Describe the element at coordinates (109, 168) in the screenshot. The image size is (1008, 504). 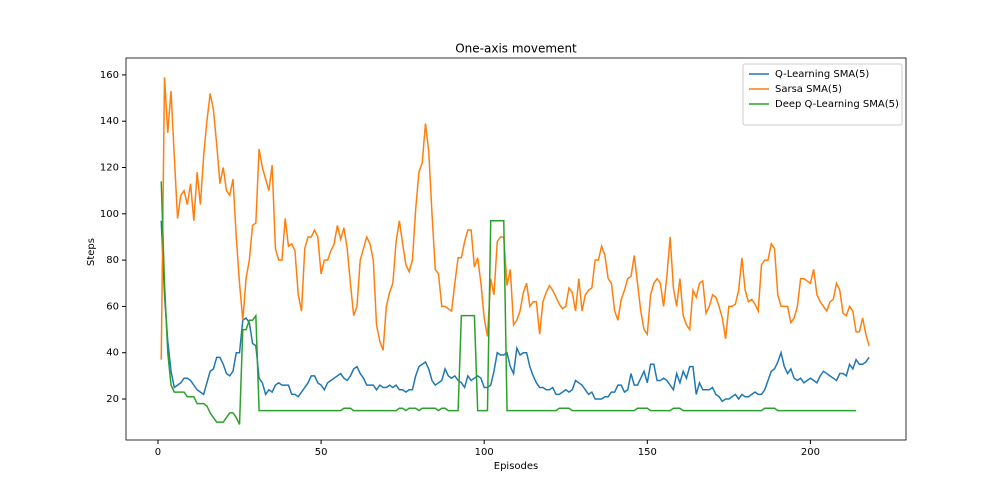
I see `y-tick-label: 120` at that location.